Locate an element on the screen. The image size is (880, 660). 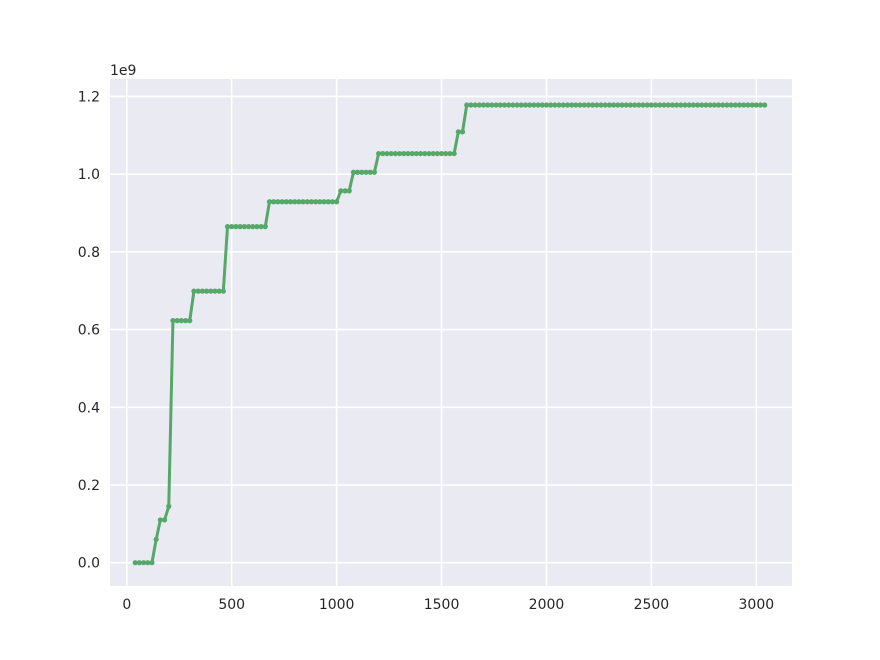
x-tick-label: 500 is located at coordinates (231, 605).